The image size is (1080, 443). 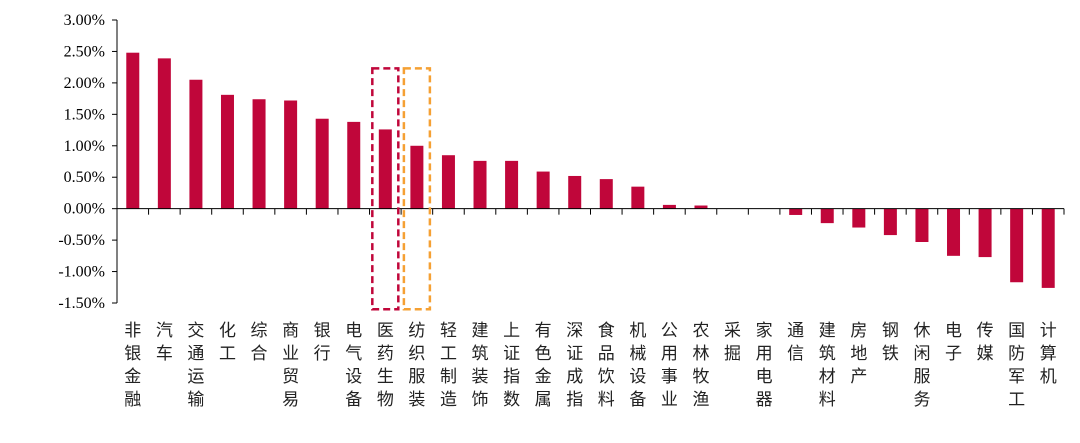 I want to click on x-category-char: 国, so click(x=1016, y=331).